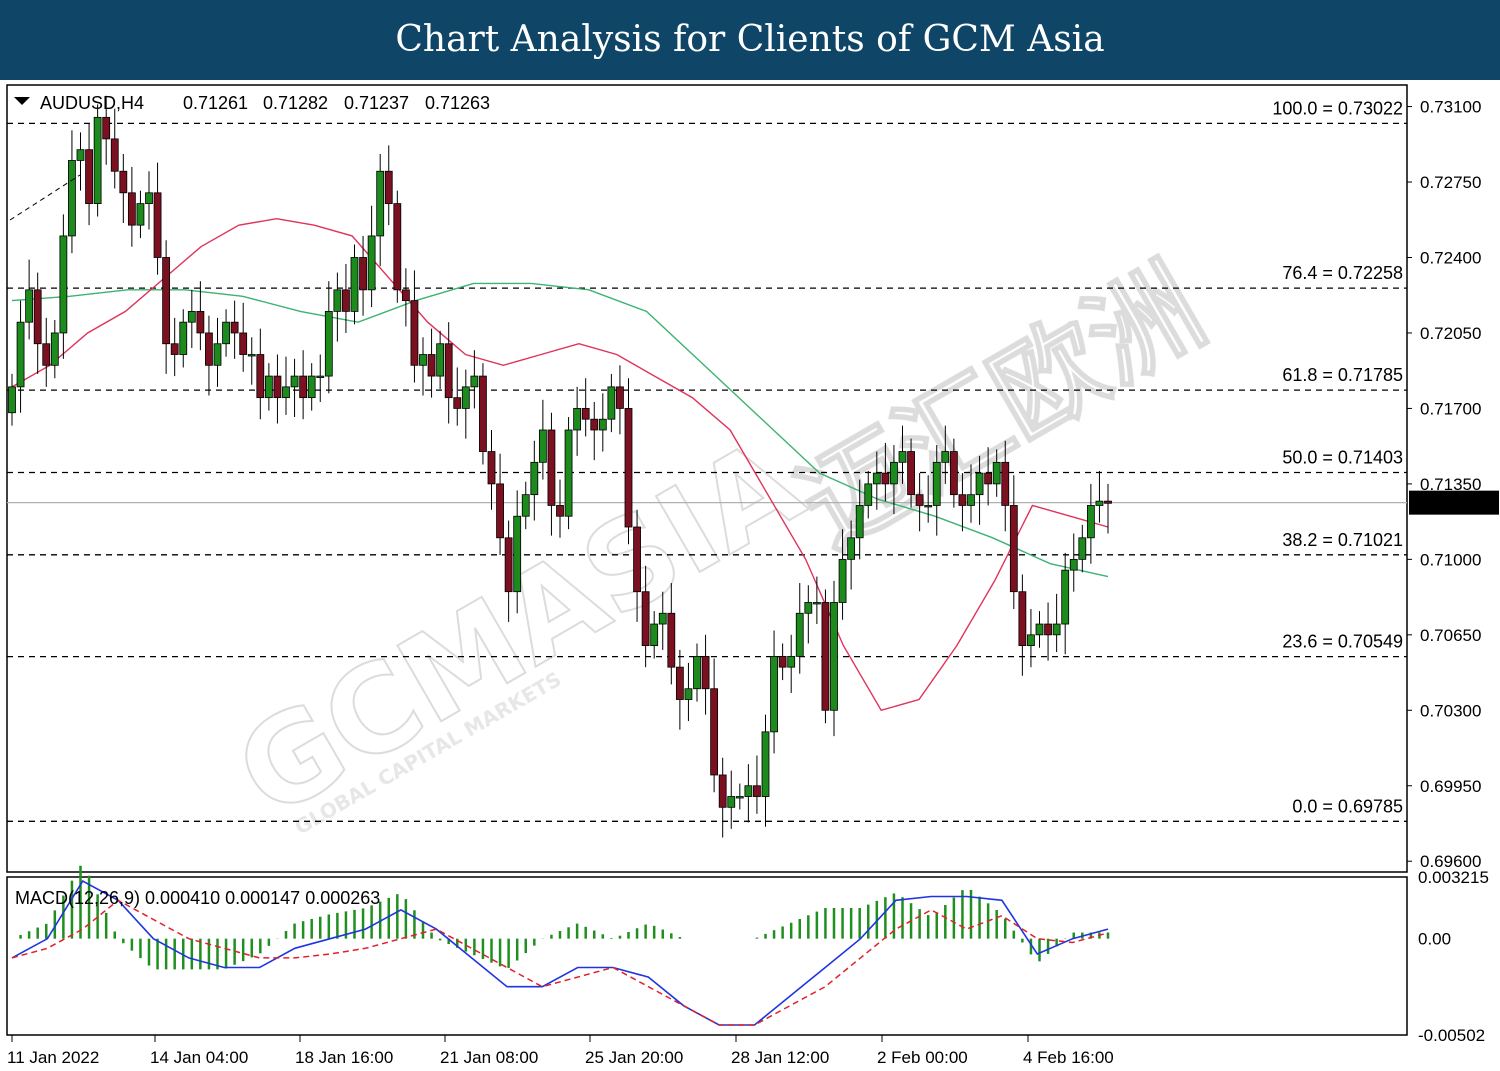 This screenshot has width=1500, height=1071. Describe the element at coordinates (1068, 1057) in the screenshot. I see `time-tick-label: 4 Feb 16:00` at that location.